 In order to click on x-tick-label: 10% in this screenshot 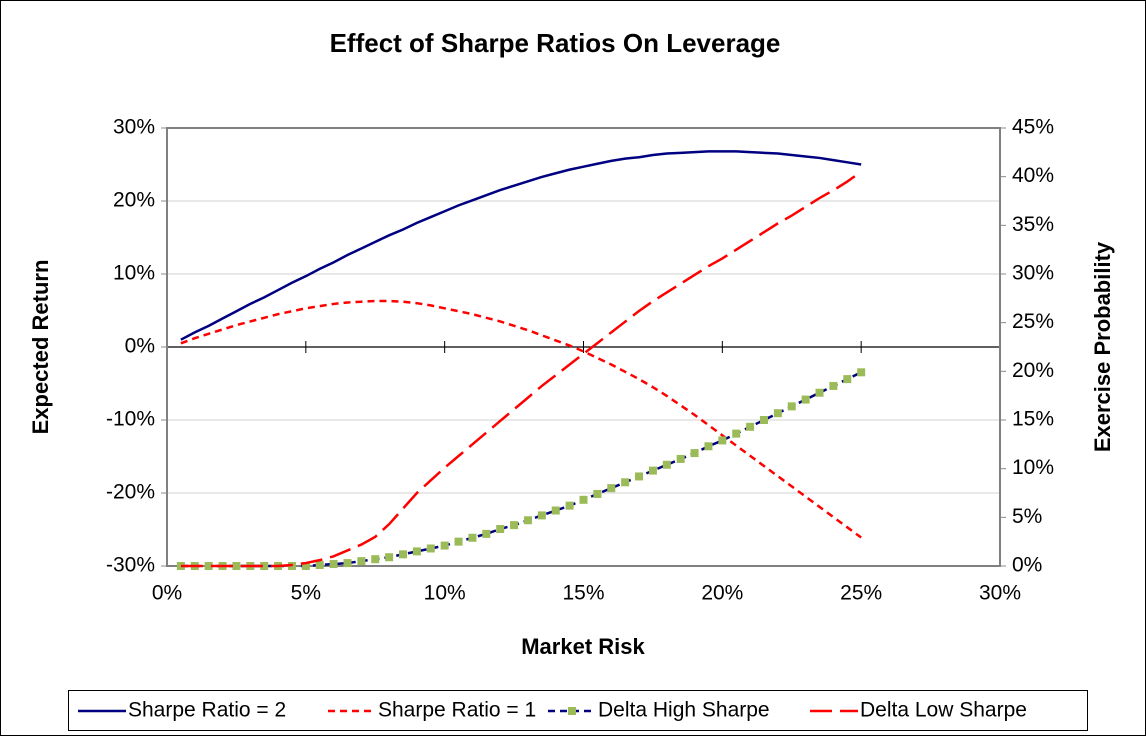, I will do `click(445, 593)`.